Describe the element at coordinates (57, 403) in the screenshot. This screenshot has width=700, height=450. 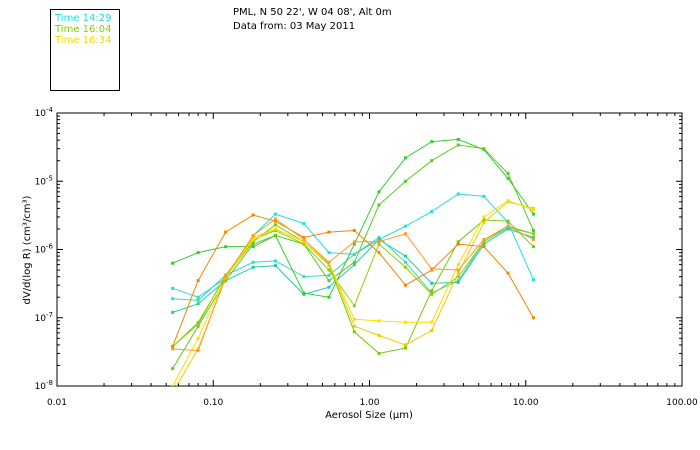
I see `x-tick-label: 0.01` at that location.